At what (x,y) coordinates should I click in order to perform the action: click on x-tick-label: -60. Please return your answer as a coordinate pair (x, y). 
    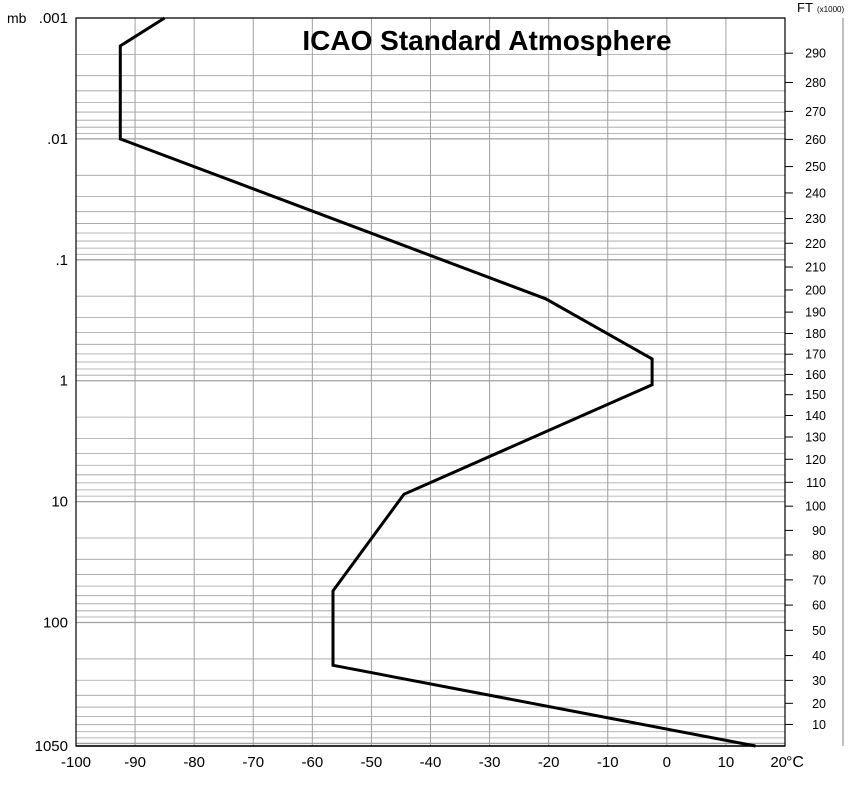
    Looking at the image, I should click on (312, 762).